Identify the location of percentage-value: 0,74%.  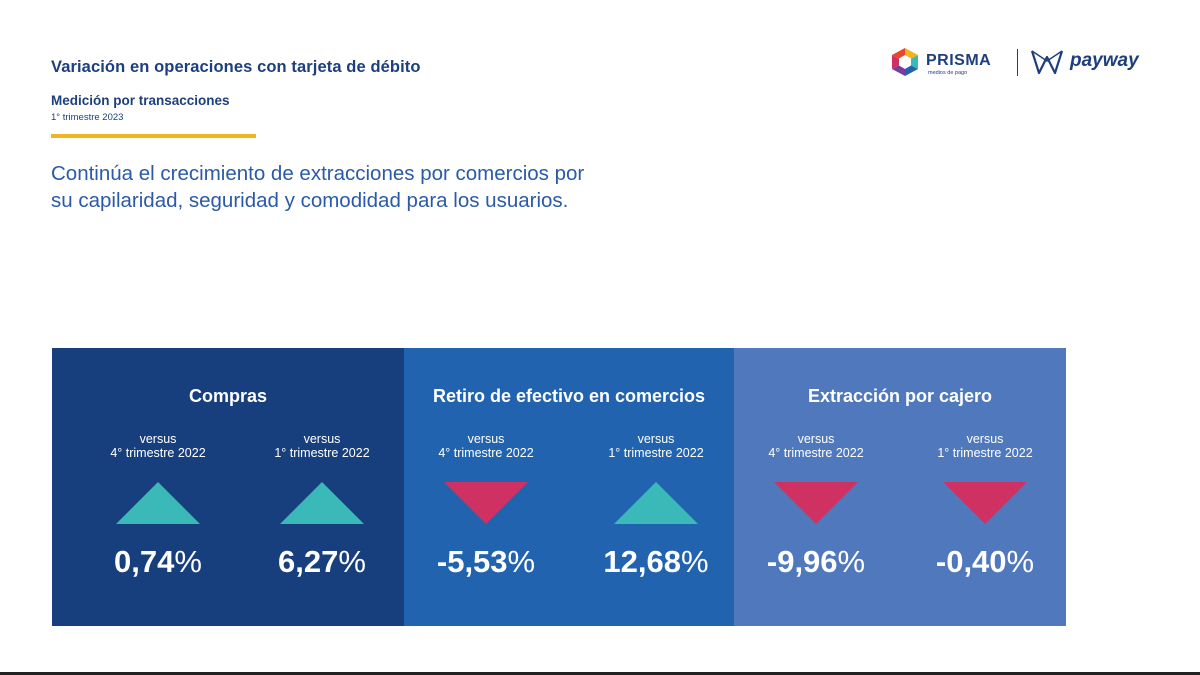
(158, 562).